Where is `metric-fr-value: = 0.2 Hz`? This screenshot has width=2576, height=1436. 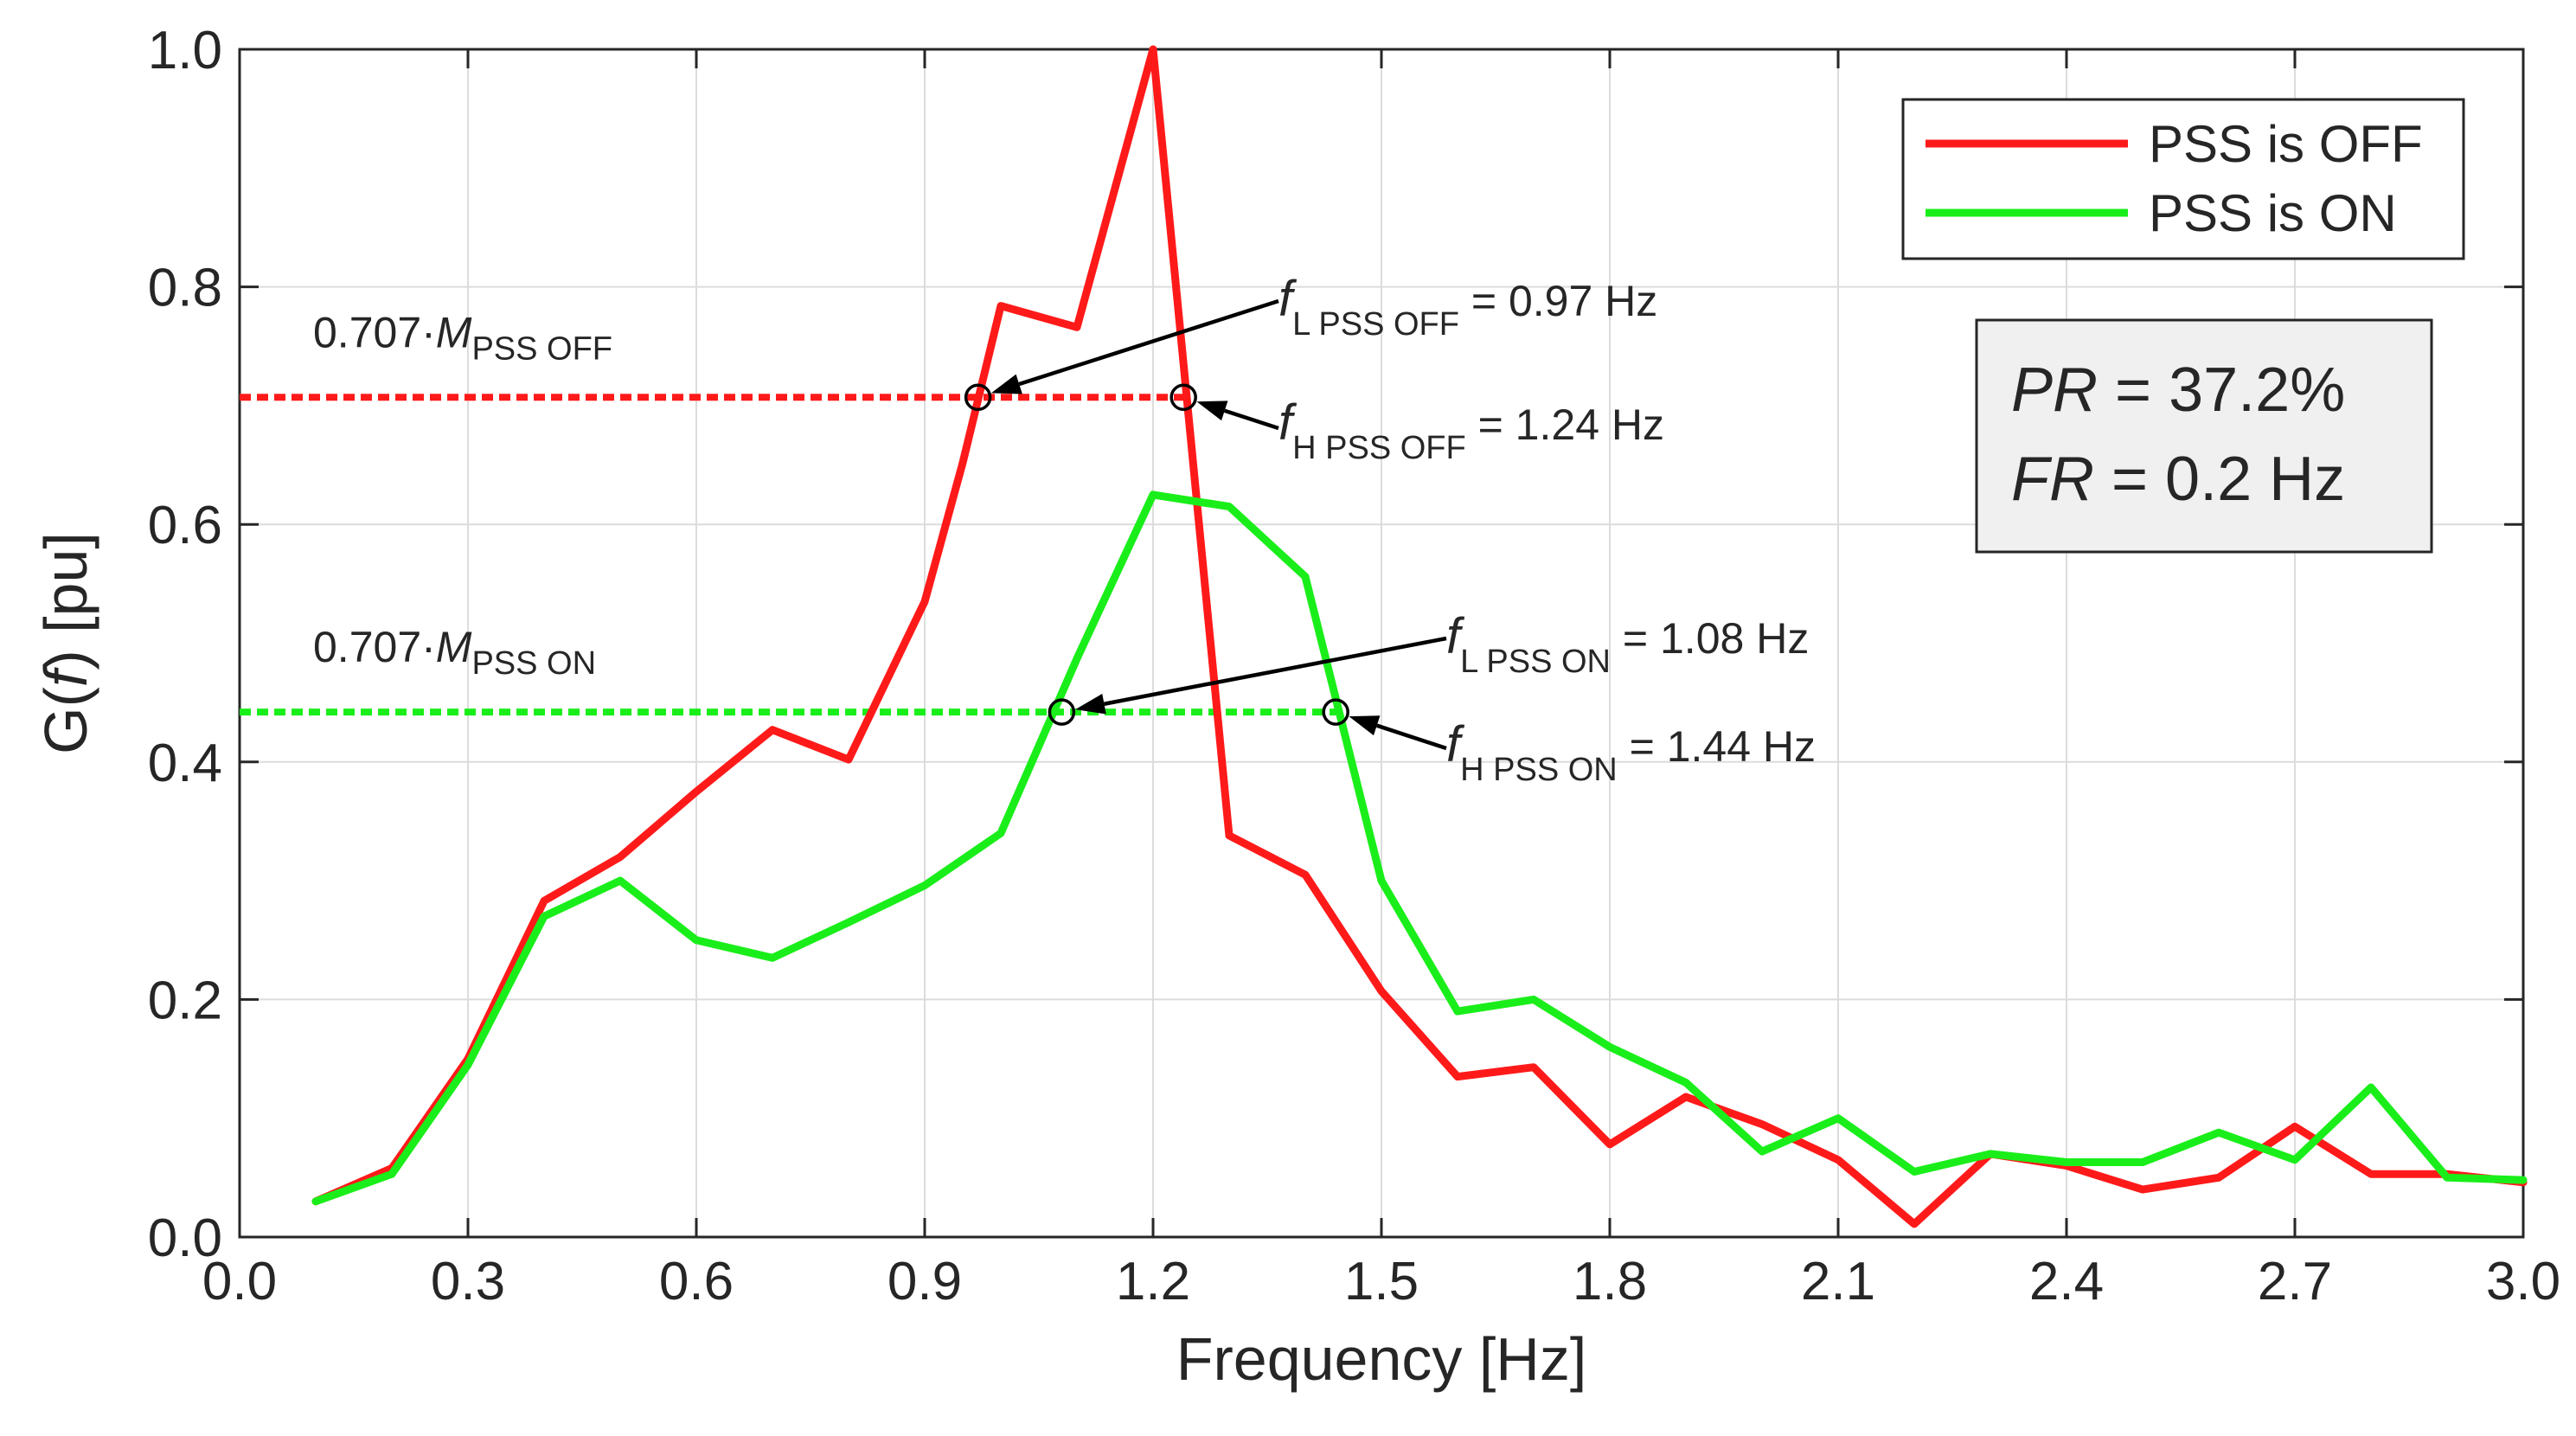
metric-fr-value: = 0.2 Hz is located at coordinates (2219, 480).